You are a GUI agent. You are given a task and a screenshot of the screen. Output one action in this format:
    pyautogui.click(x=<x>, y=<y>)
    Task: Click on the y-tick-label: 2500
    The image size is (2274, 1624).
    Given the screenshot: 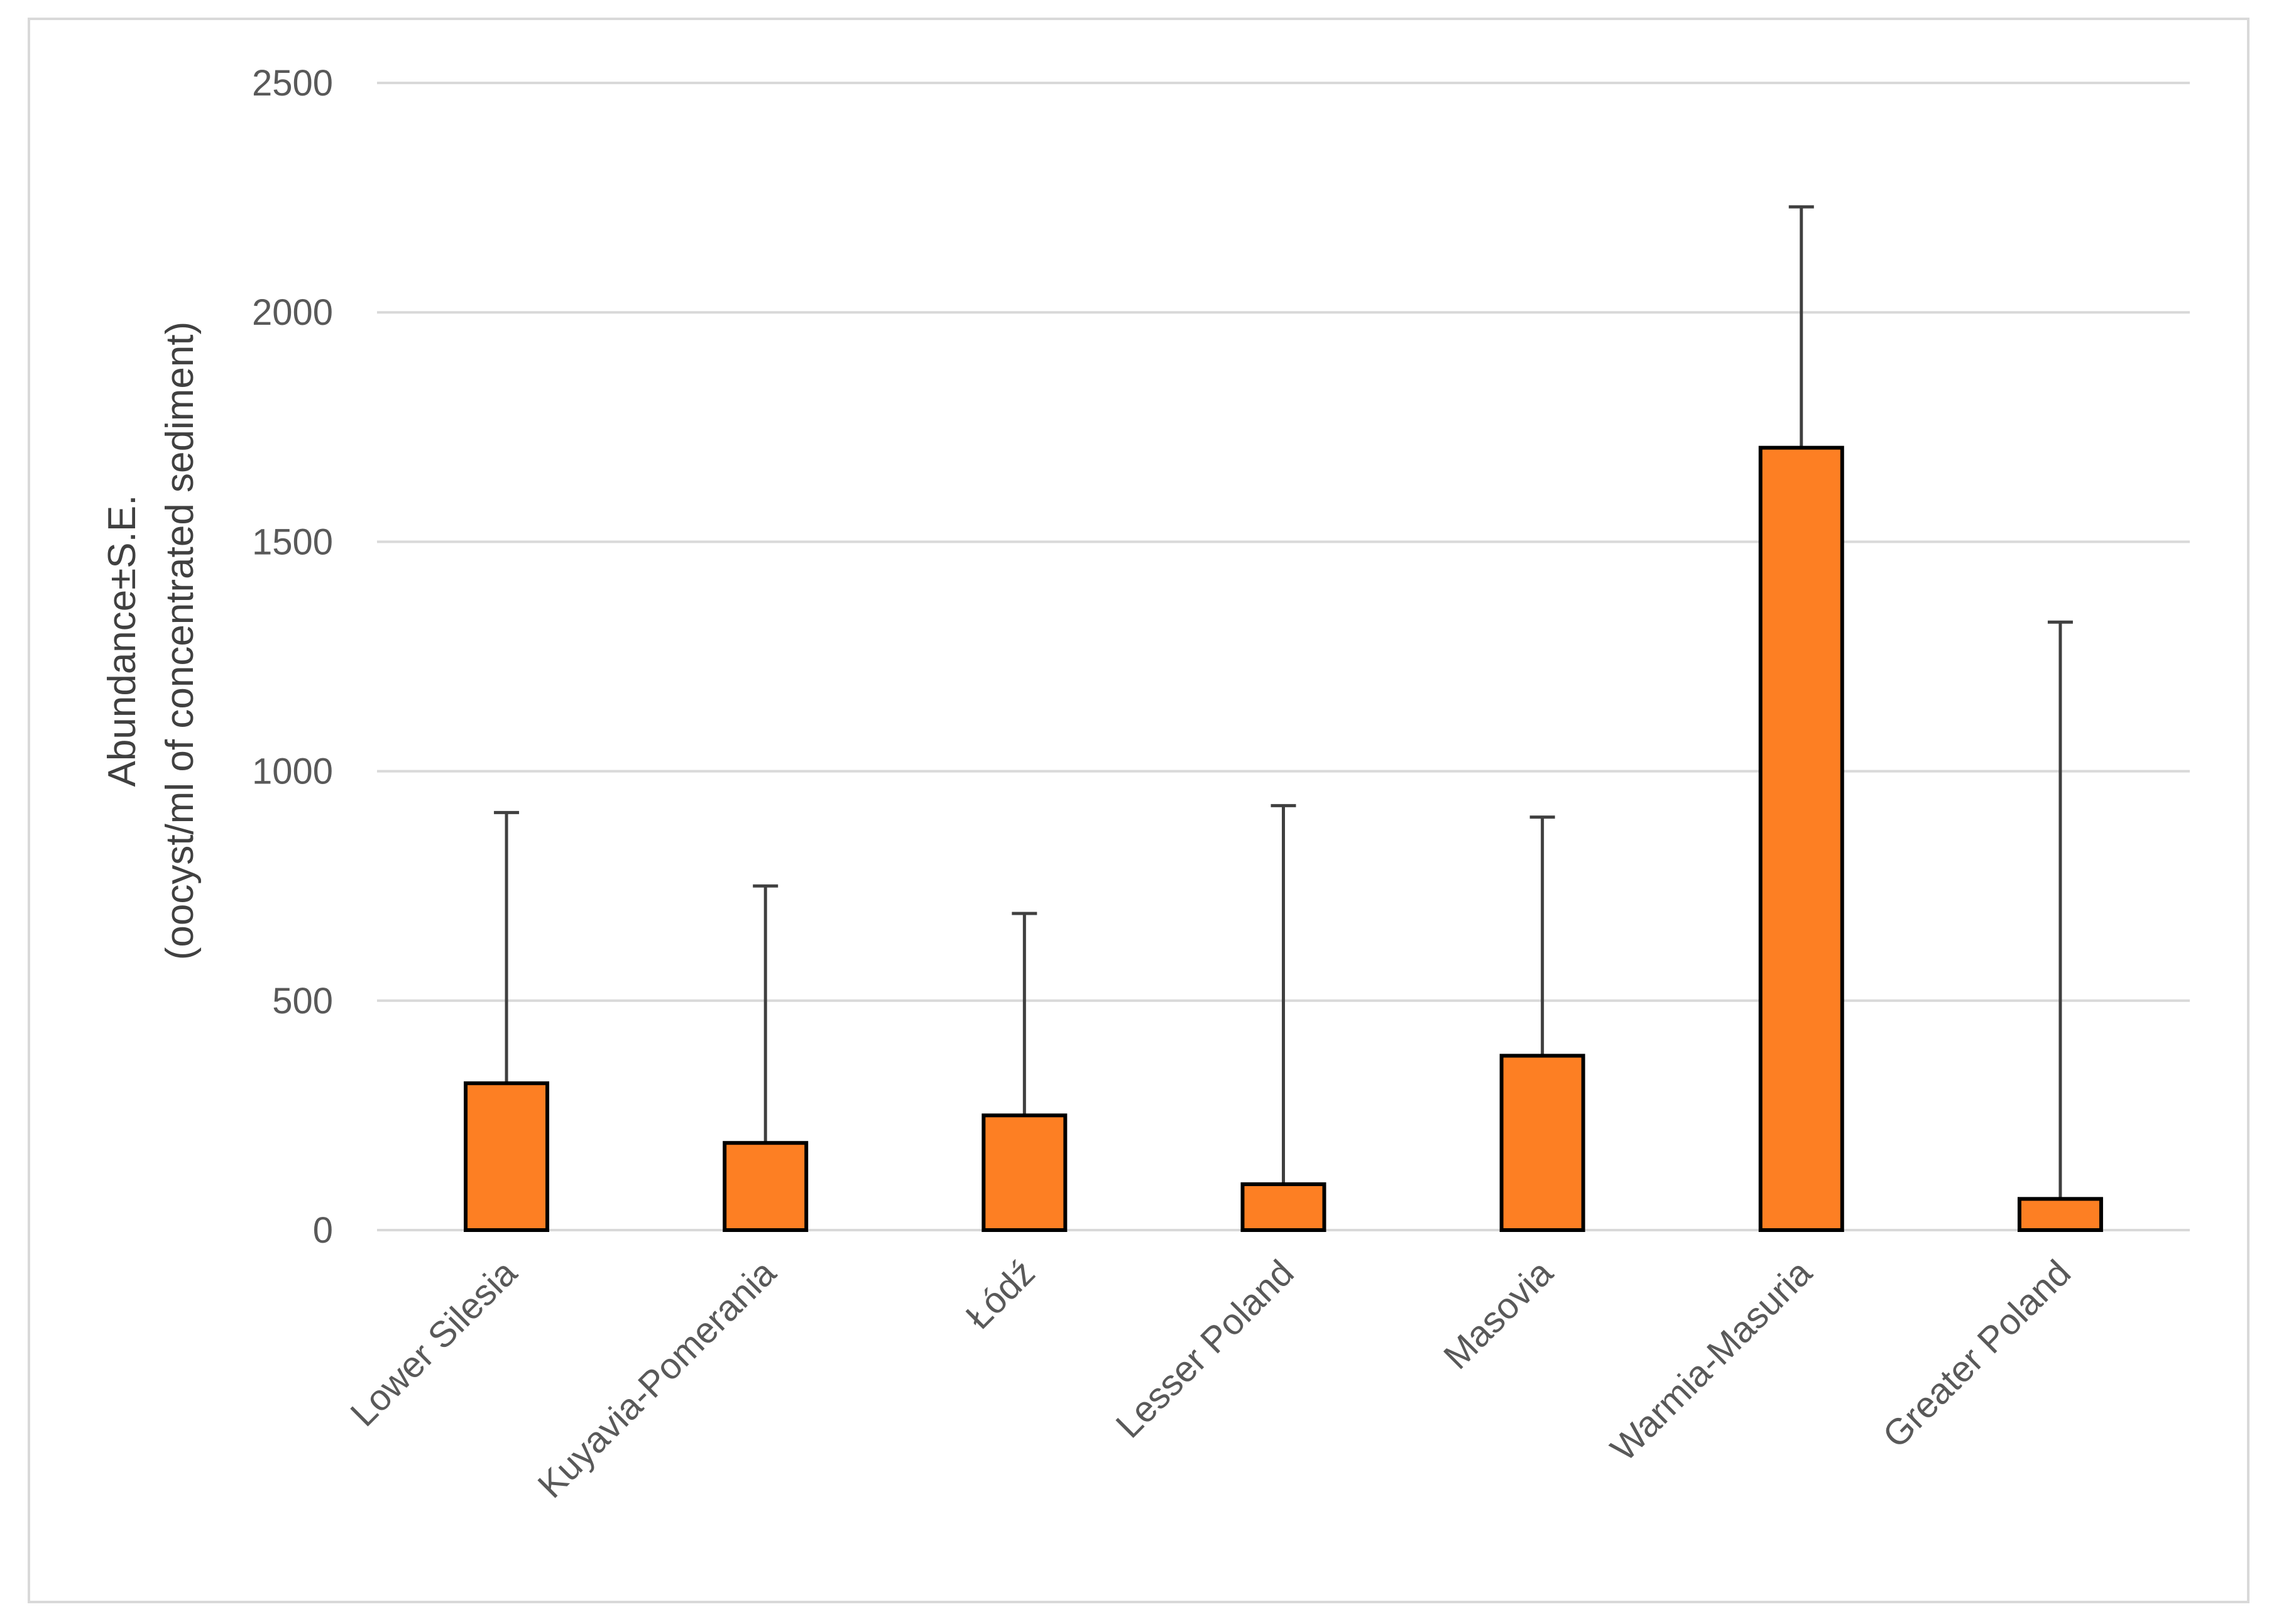 What is the action you would take?
    pyautogui.click(x=292, y=83)
    